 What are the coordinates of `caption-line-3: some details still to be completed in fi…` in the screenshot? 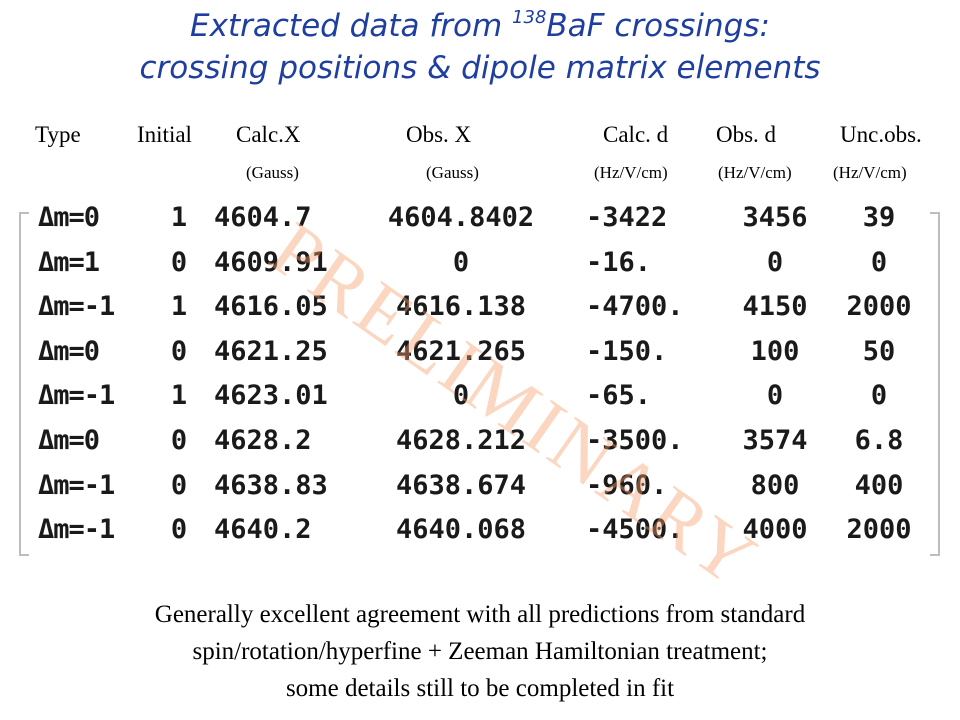 It's located at (480, 688).